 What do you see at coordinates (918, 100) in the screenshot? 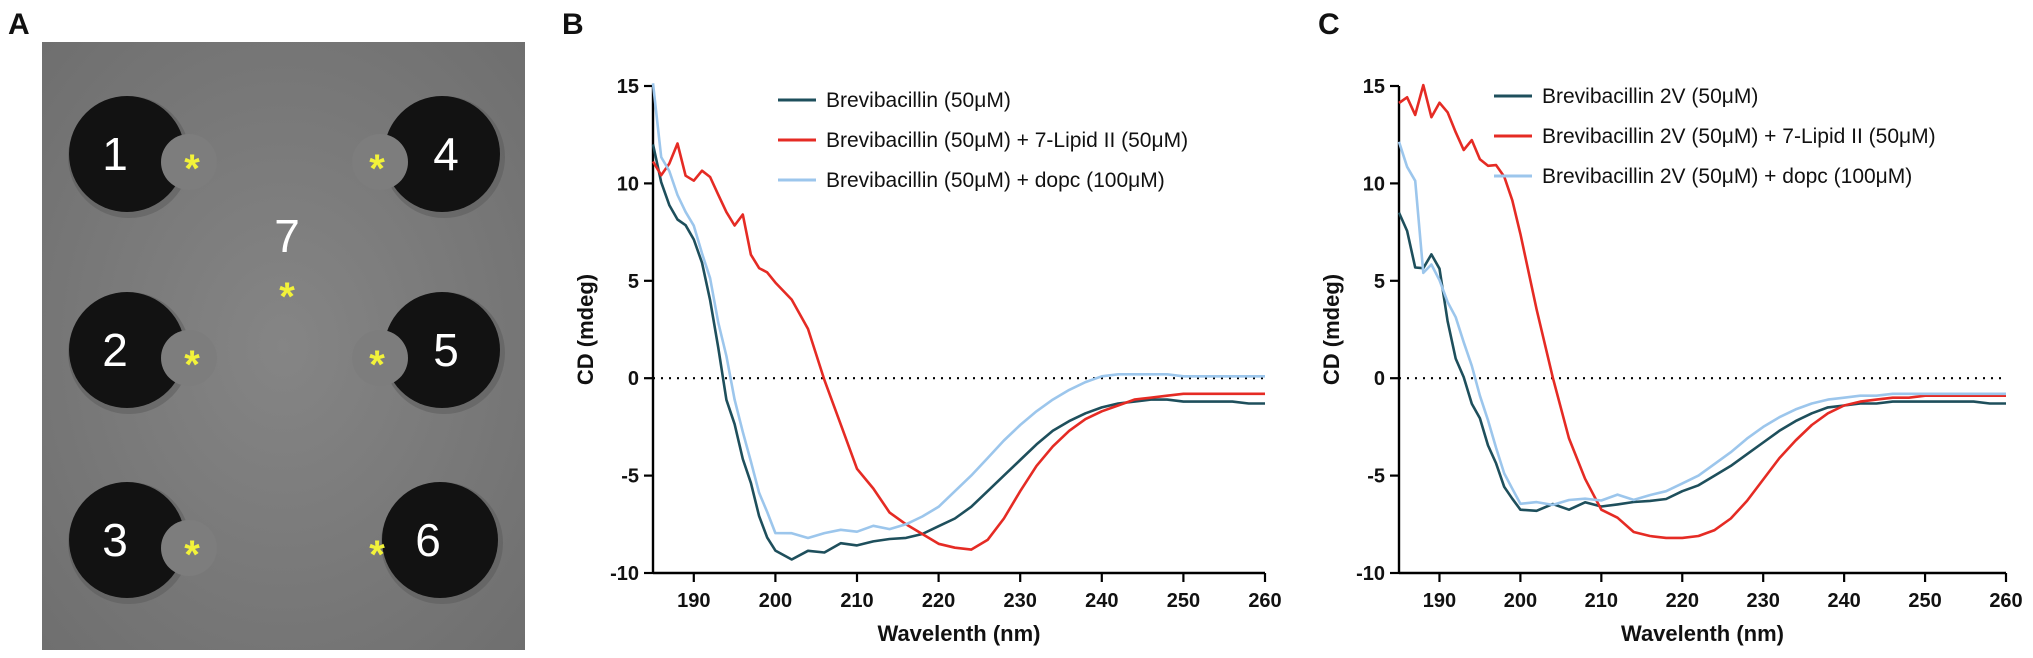
I see `legend-label-1: Brevibacillin (50μM)` at bounding box center [918, 100].